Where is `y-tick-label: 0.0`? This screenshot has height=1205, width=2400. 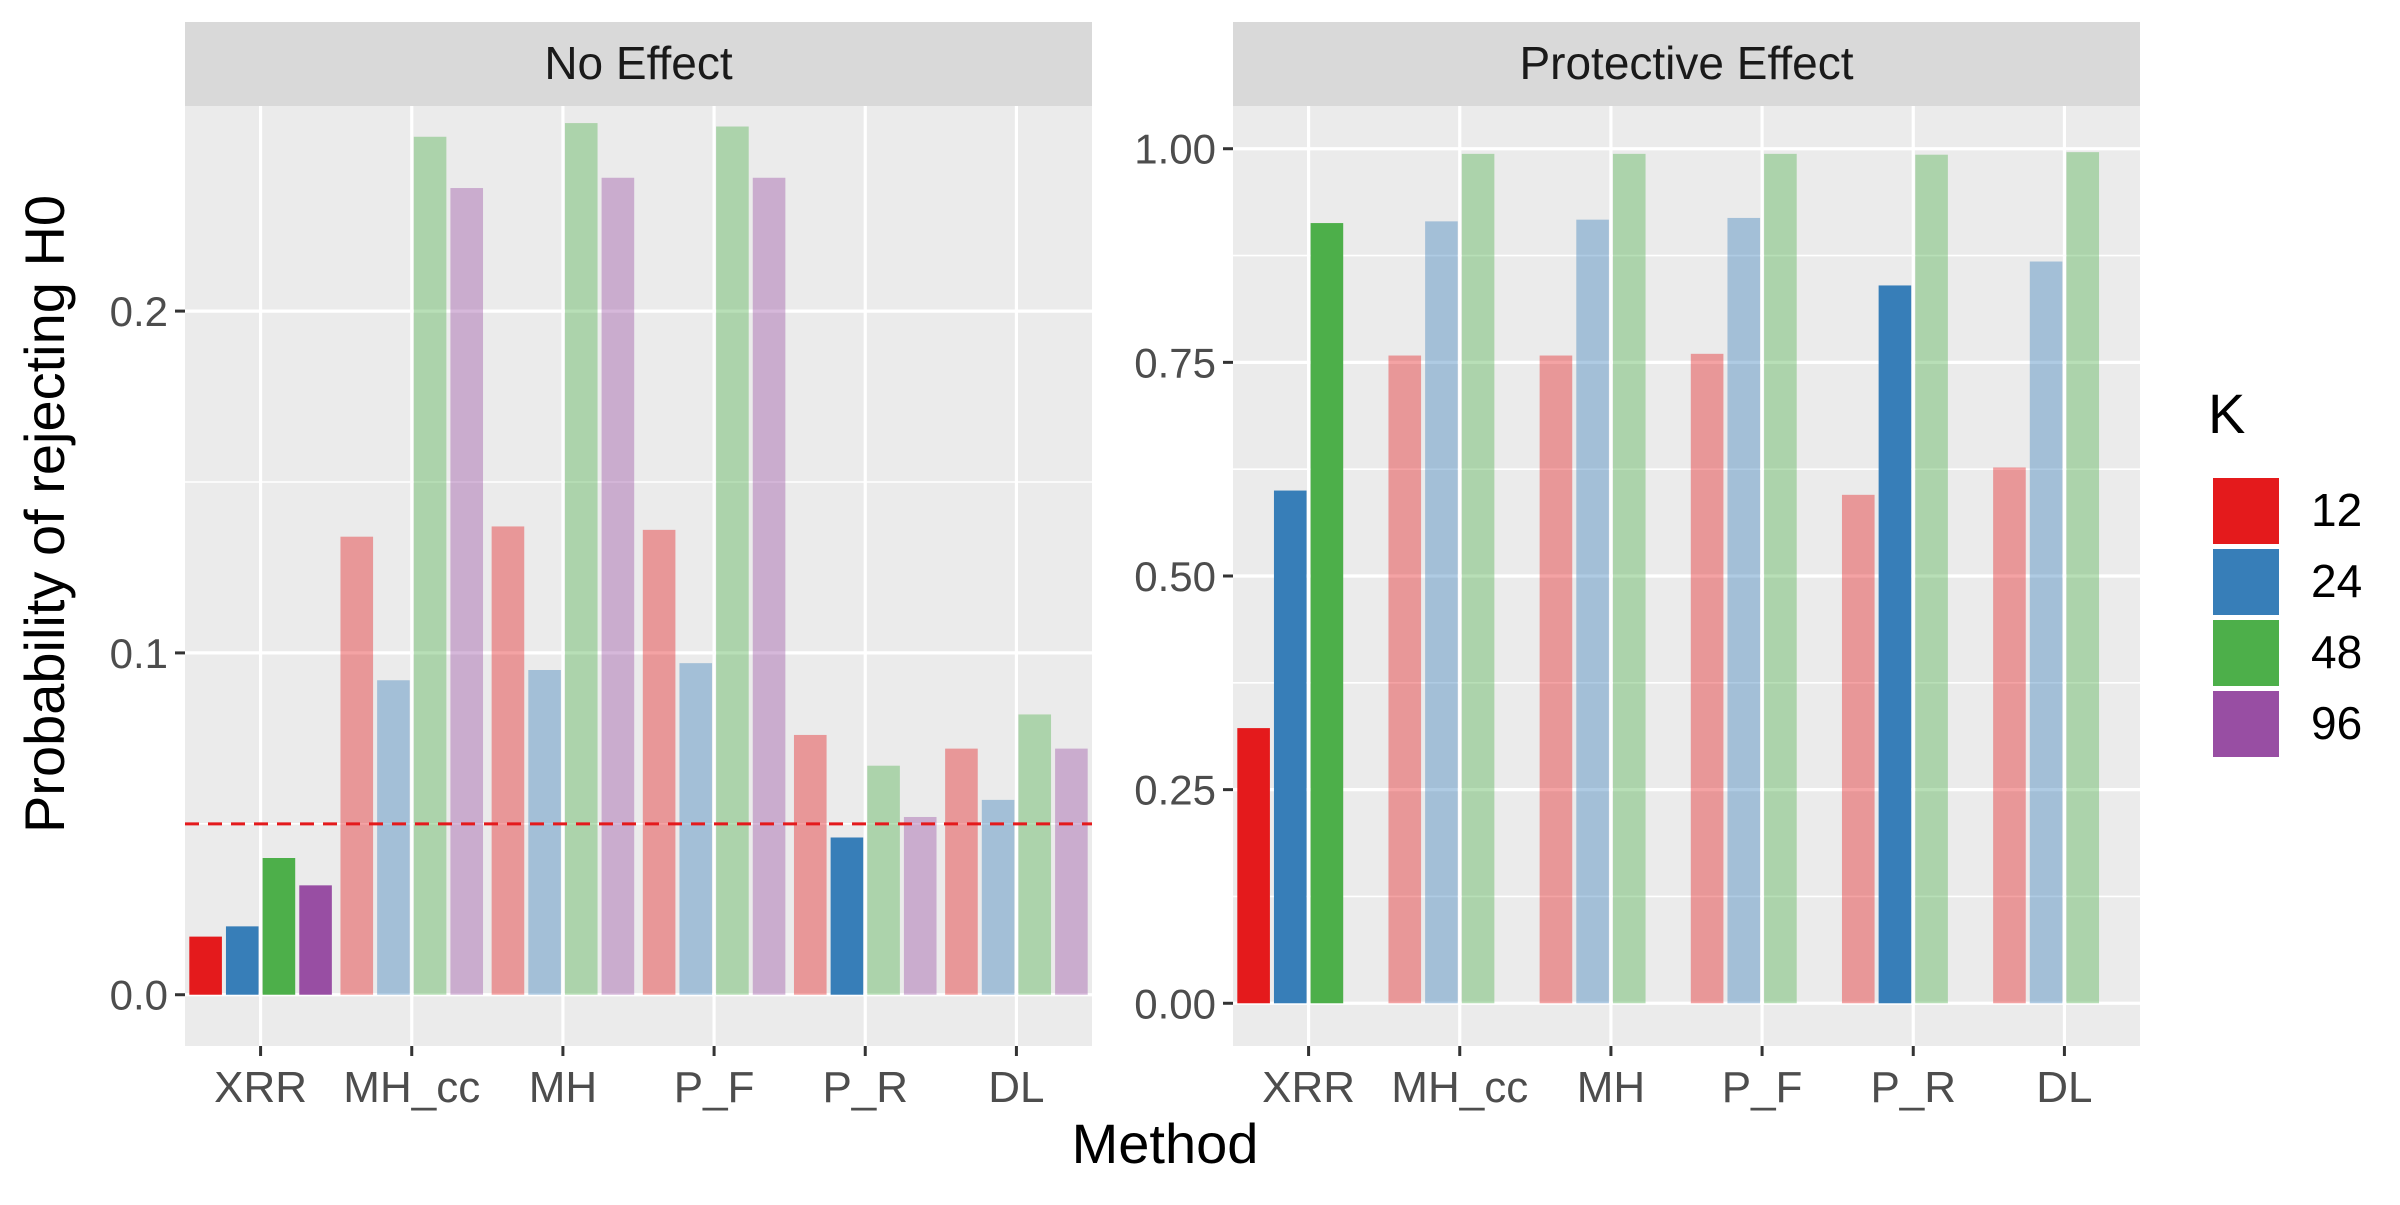 y-tick-label: 0.0 is located at coordinates (139, 995).